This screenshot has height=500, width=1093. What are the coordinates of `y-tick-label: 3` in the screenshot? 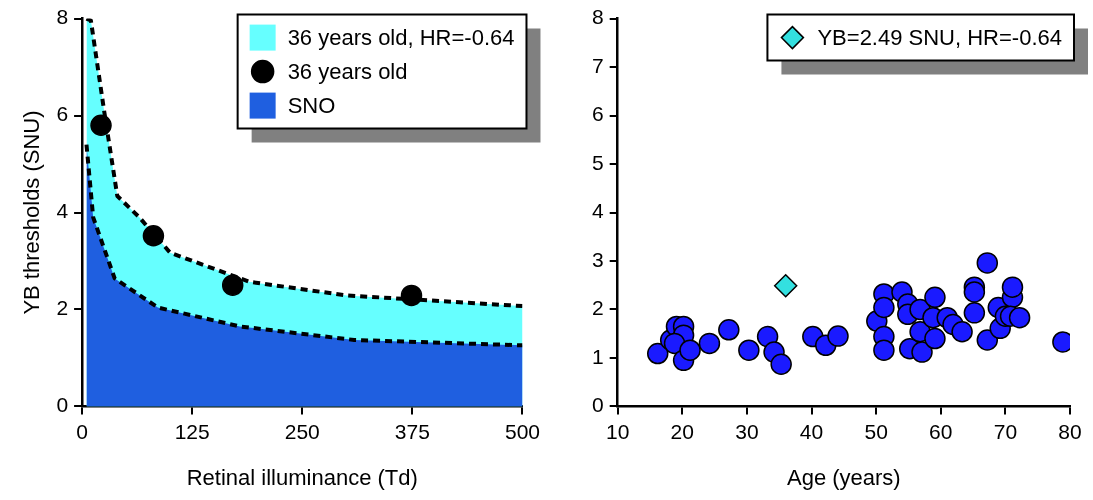 It's located at (597, 259).